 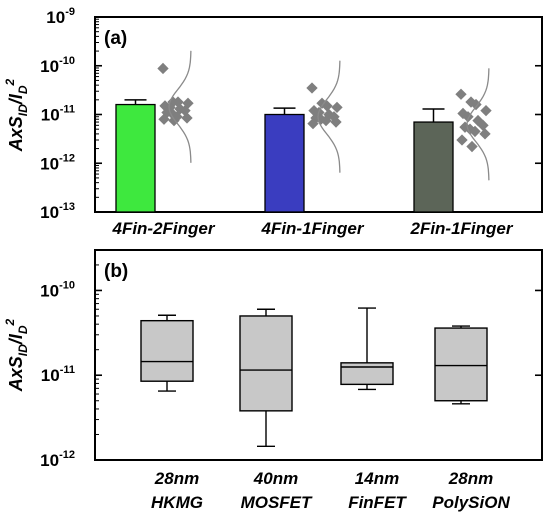 What do you see at coordinates (58, 374) in the screenshot?
I see `y-tick-label-b-1: 10-11` at bounding box center [58, 374].